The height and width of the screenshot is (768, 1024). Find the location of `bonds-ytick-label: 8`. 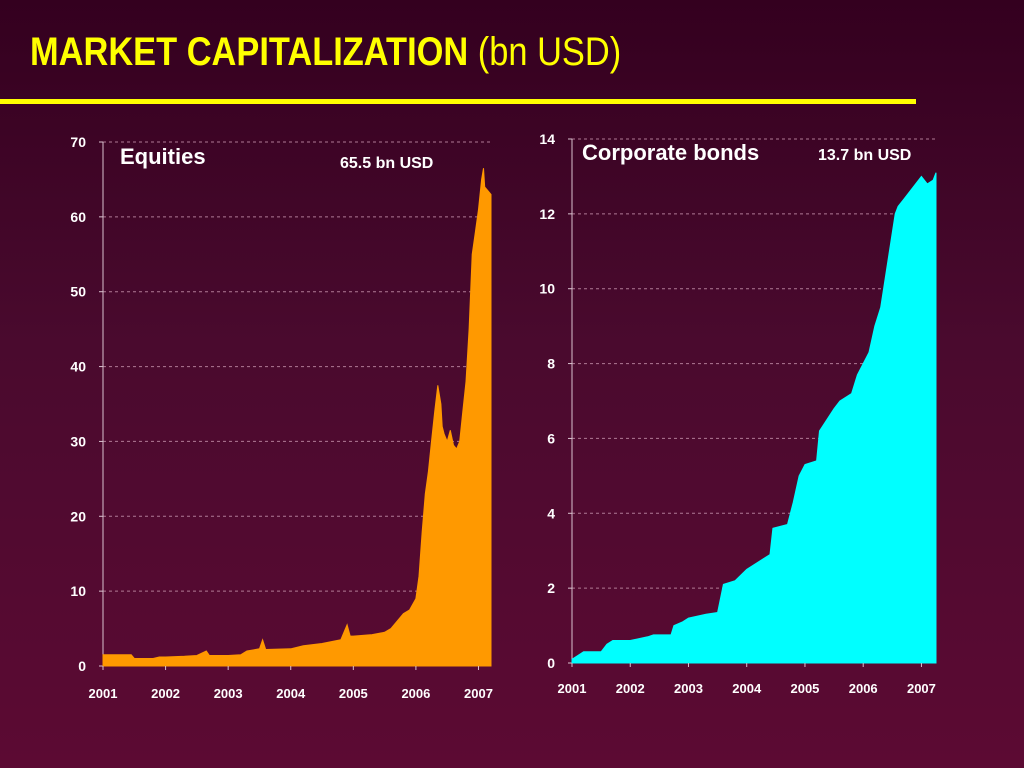

bonds-ytick-label: 8 is located at coordinates (551, 364).